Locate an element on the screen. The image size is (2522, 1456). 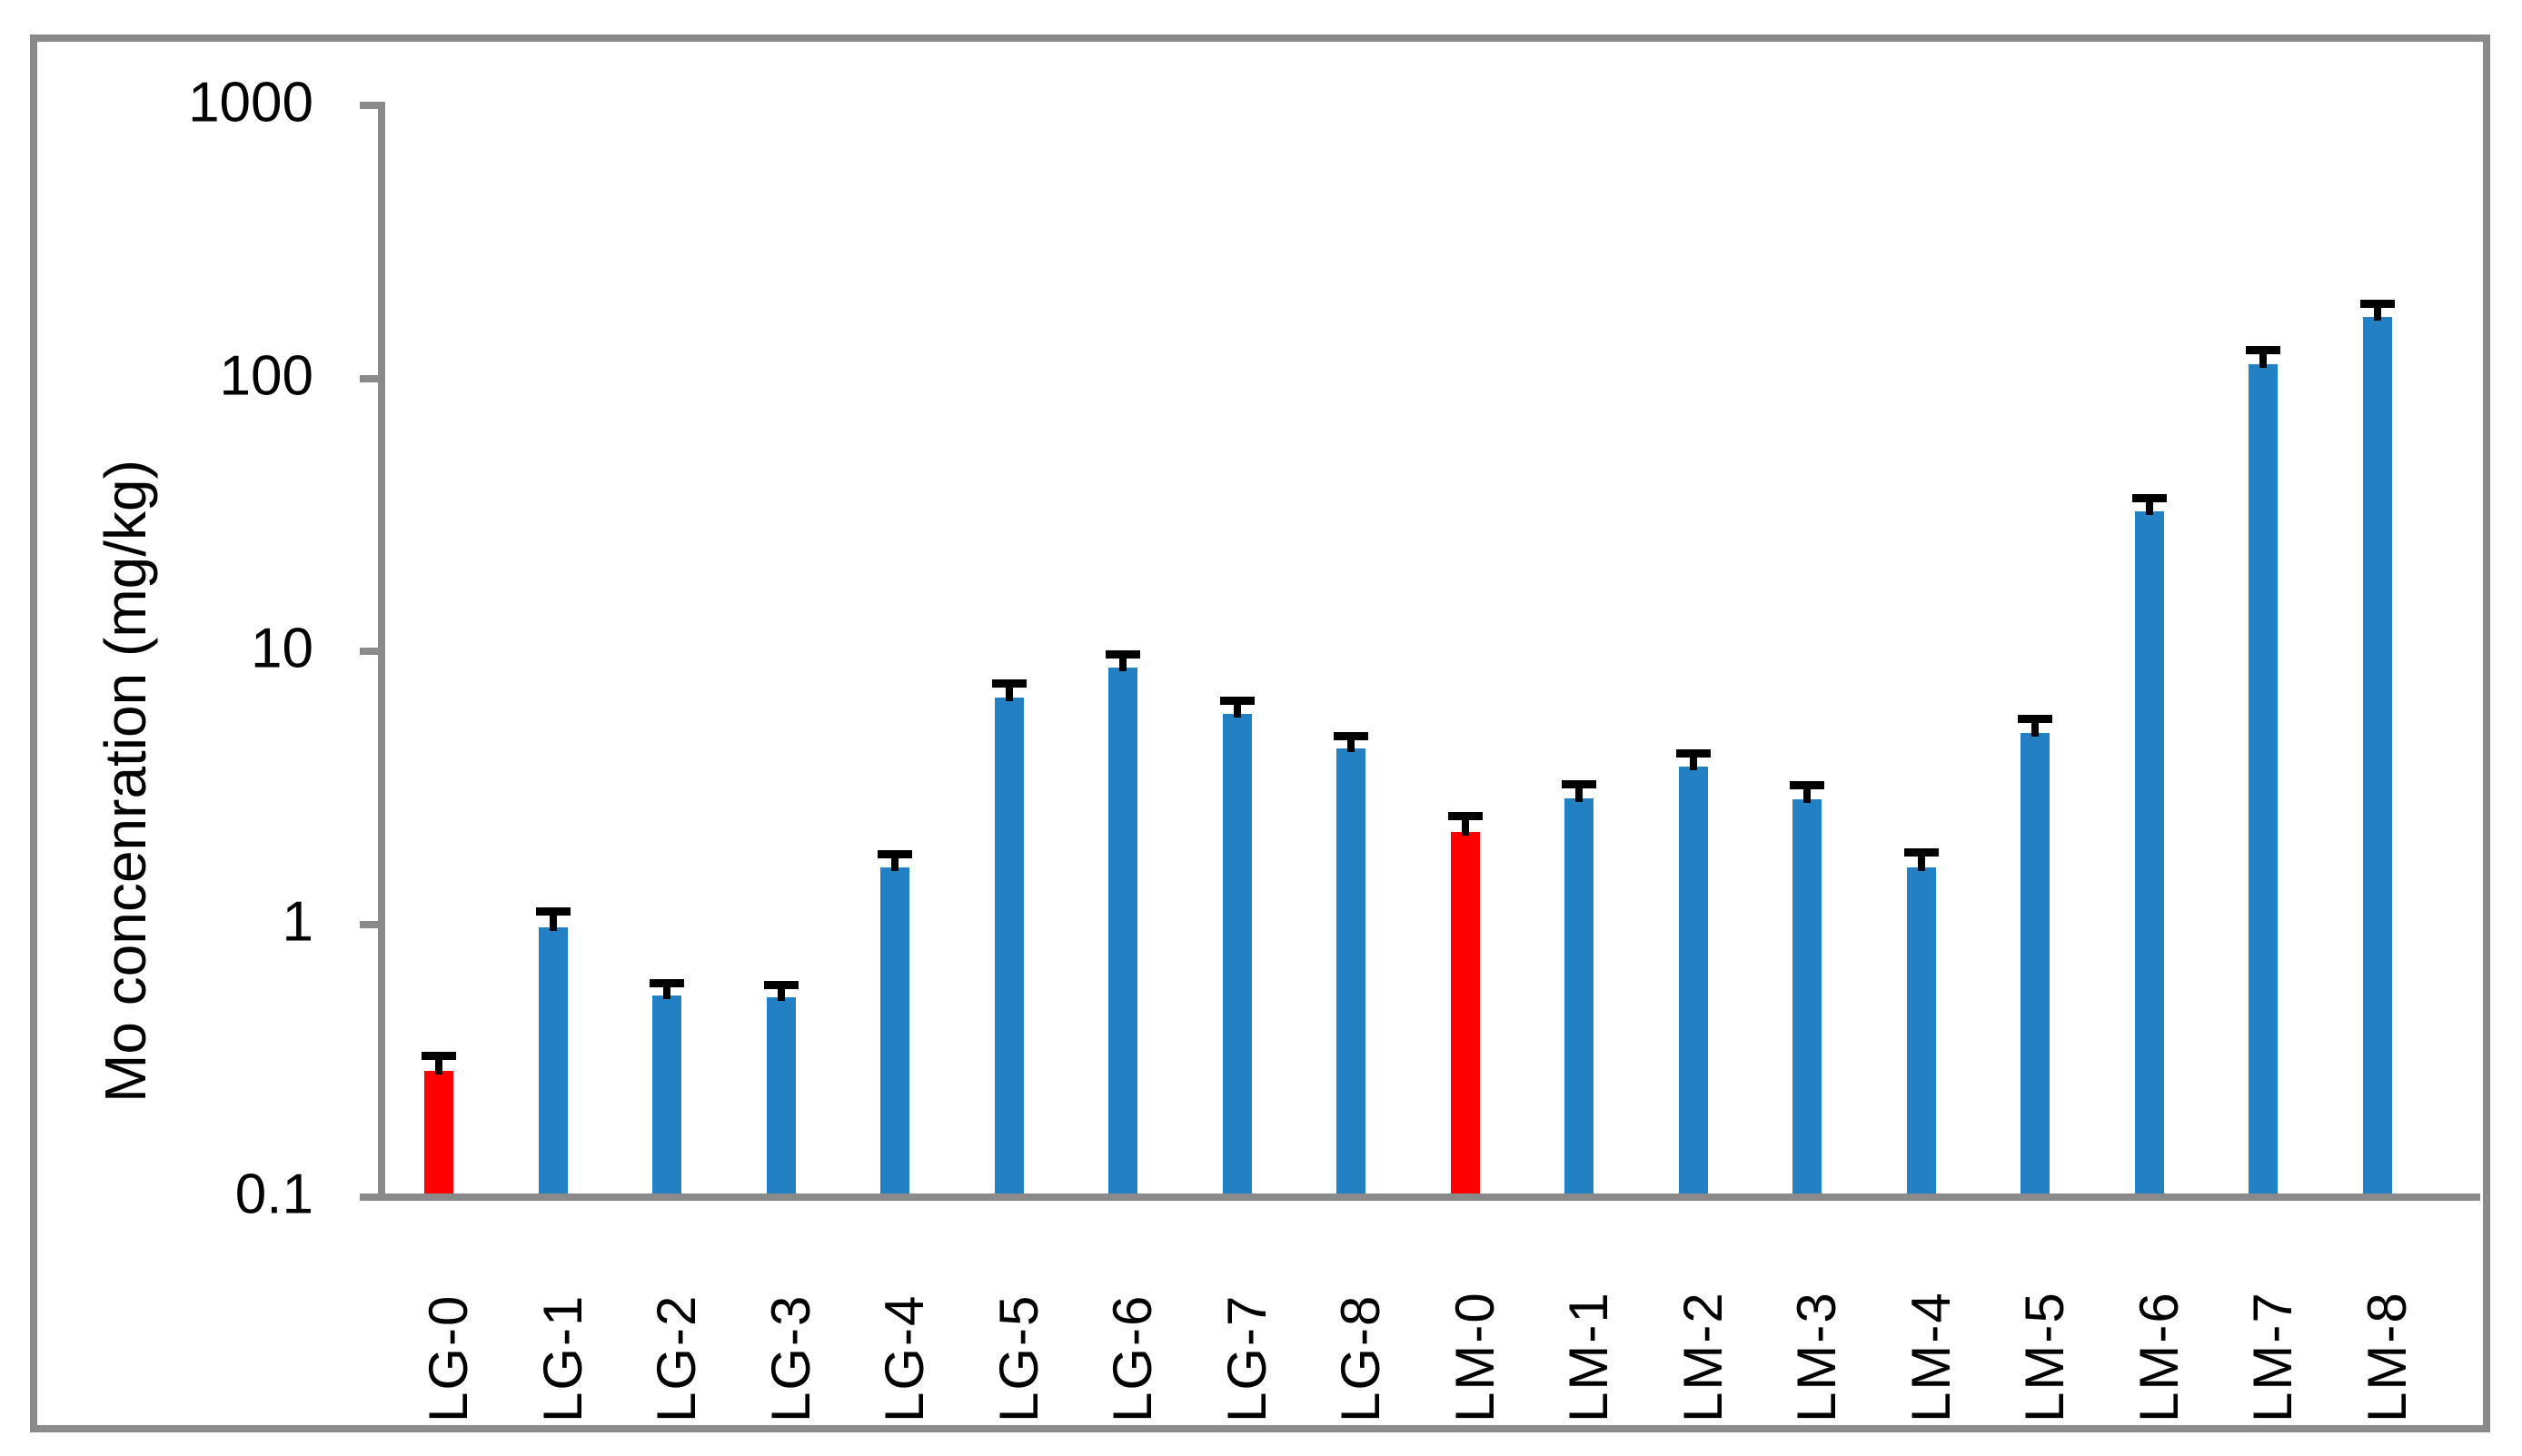
x-label-LM-4: LM-4 is located at coordinates (1930, 1357).